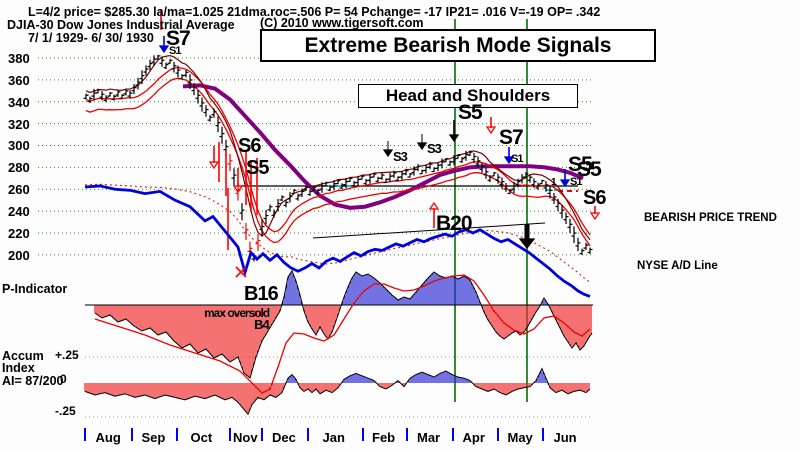 The height and width of the screenshot is (450, 800). I want to click on y-axis-label: 340, so click(19, 102).